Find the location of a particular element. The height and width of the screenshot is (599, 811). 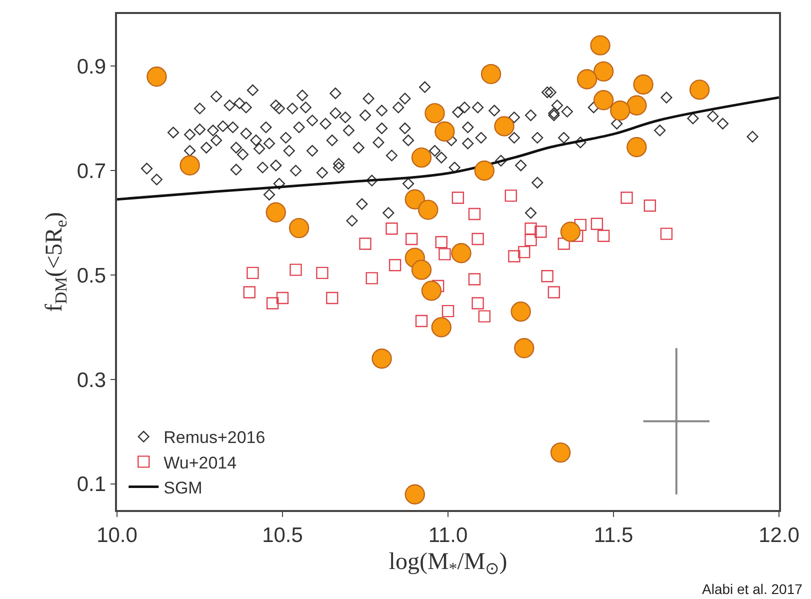

text: Alabi et al. 2017 is located at coordinates (752, 589).